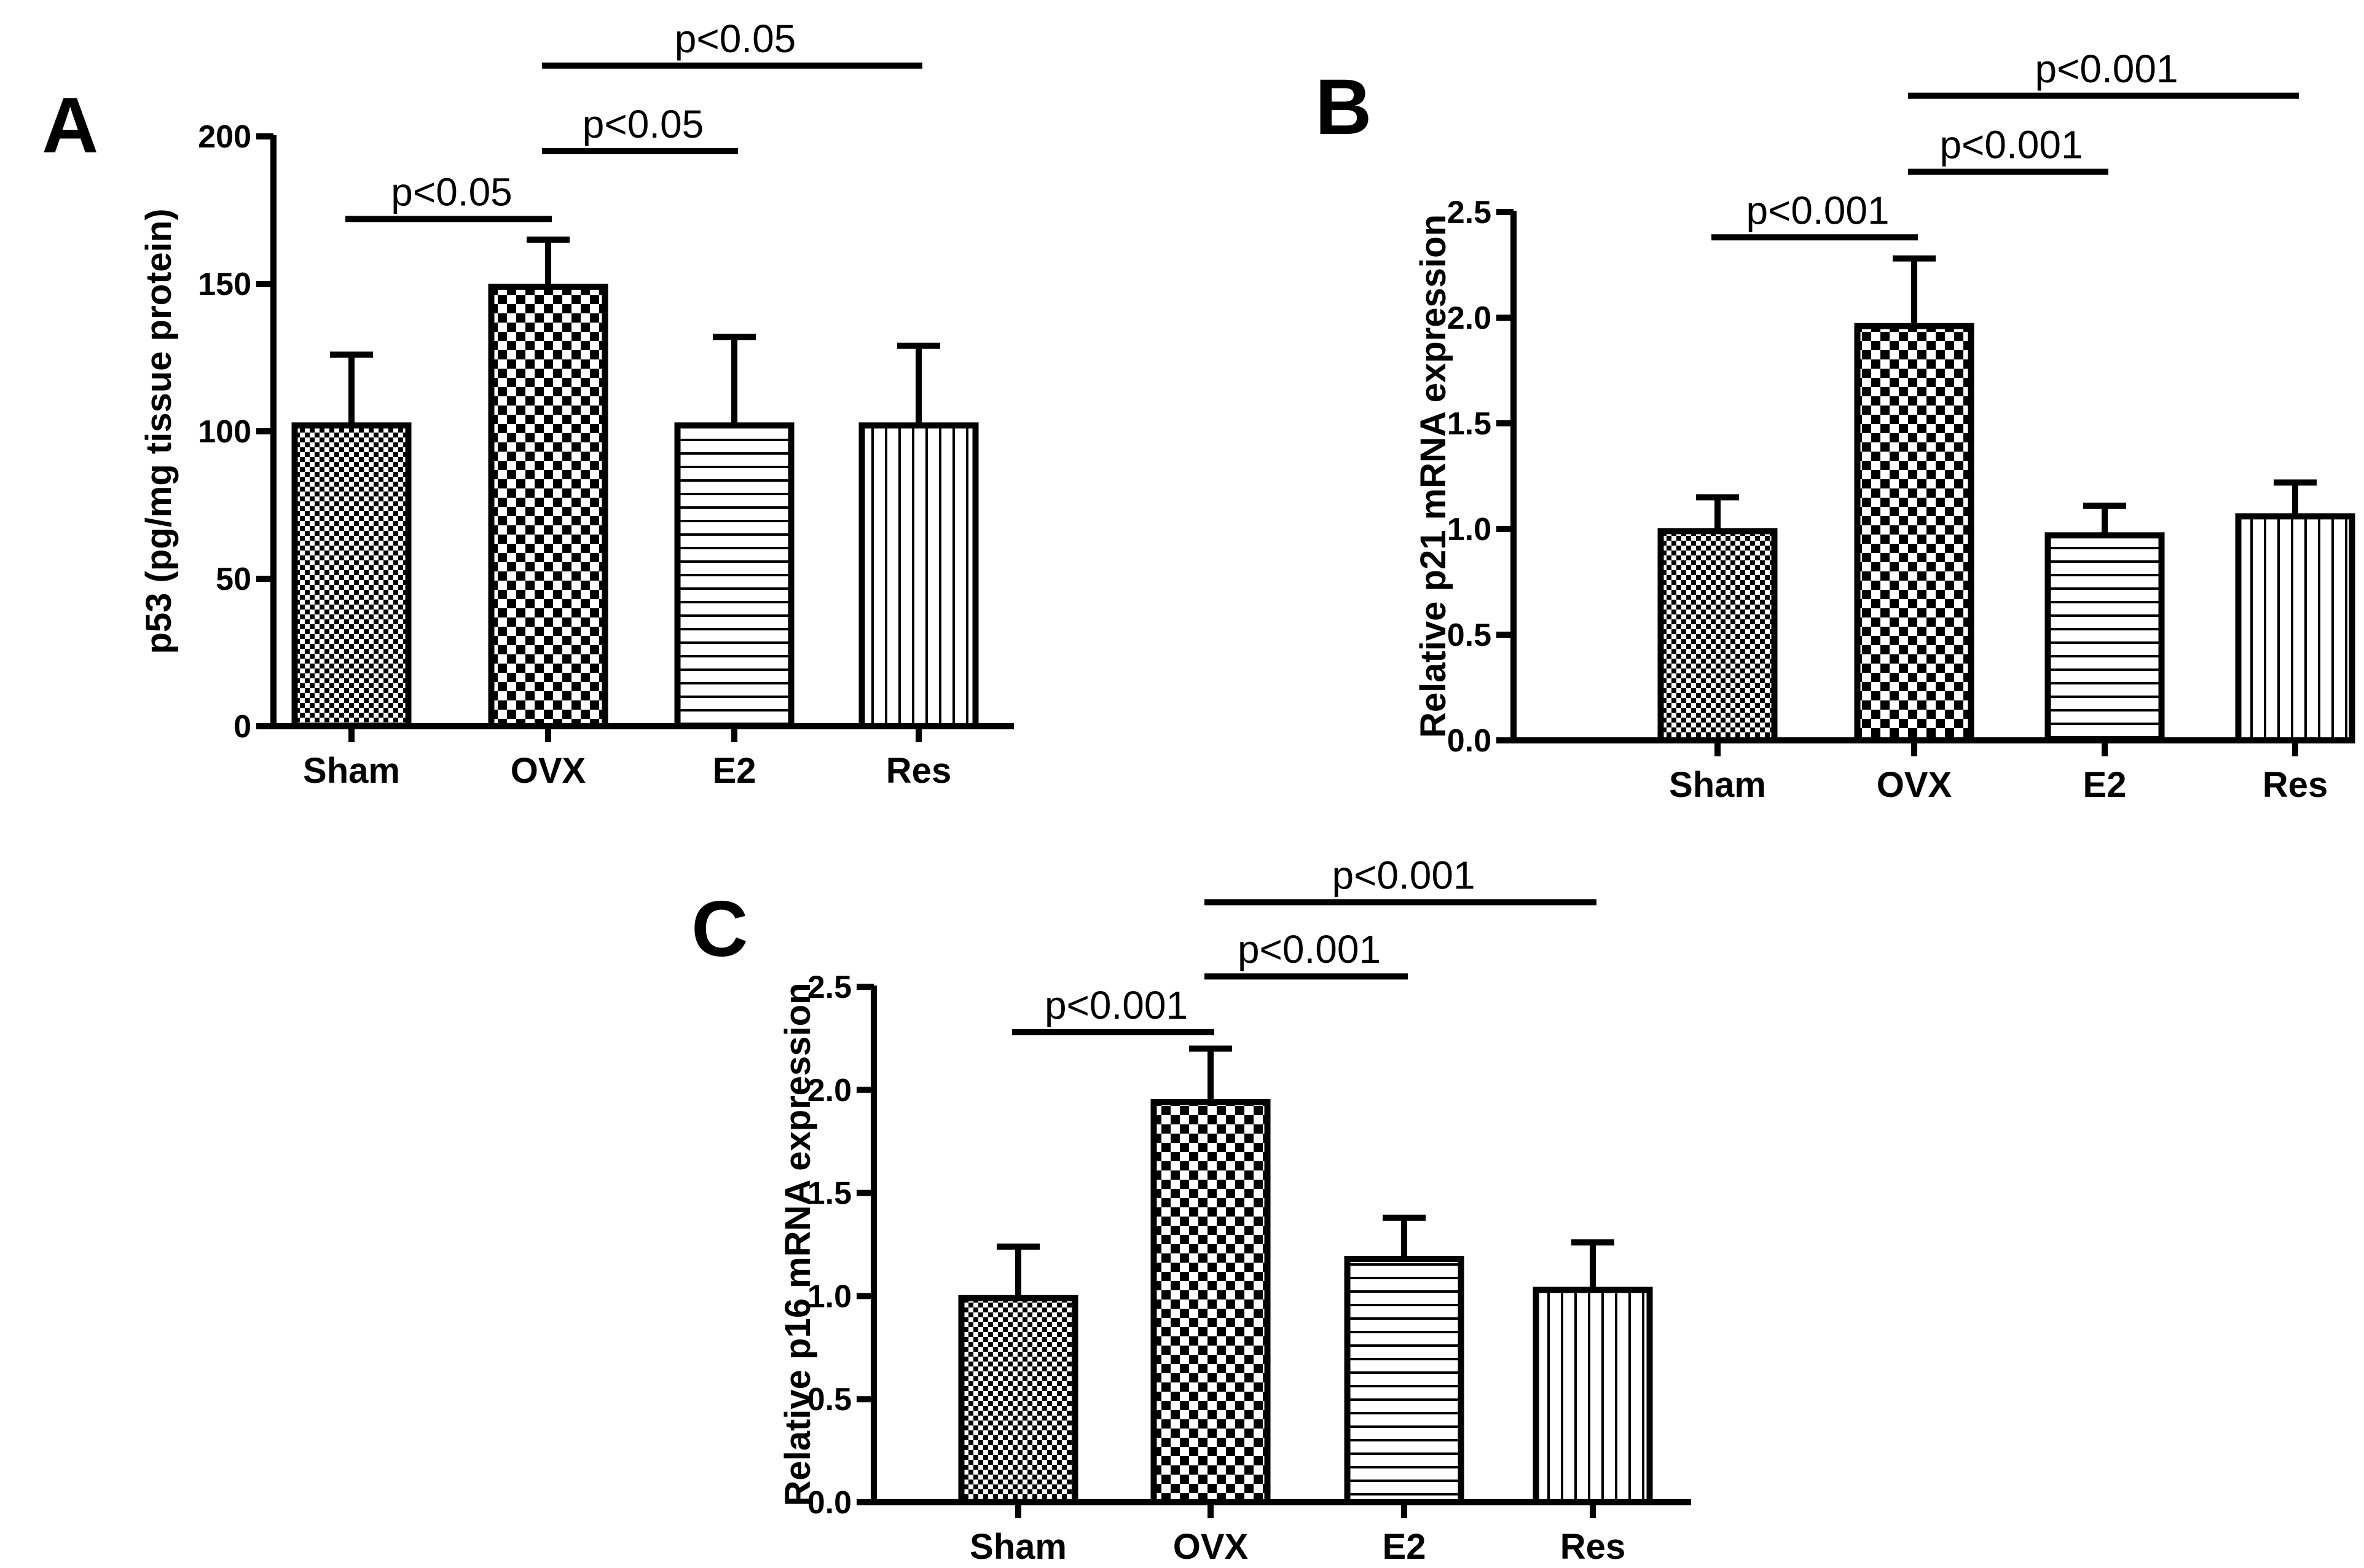  Describe the element at coordinates (70, 126) in the screenshot. I see `panel-letter: A` at that location.